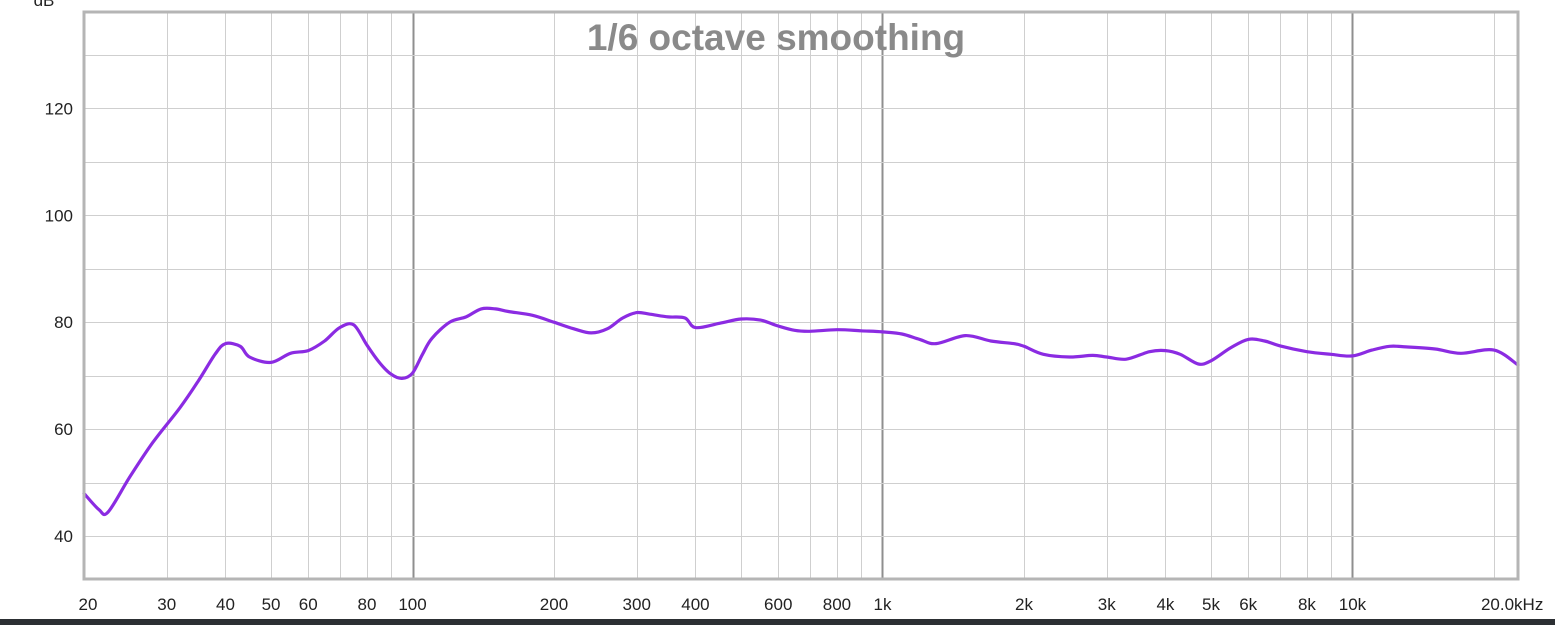  Describe the element at coordinates (554, 604) in the screenshot. I see `x-tick-label: 200` at that location.